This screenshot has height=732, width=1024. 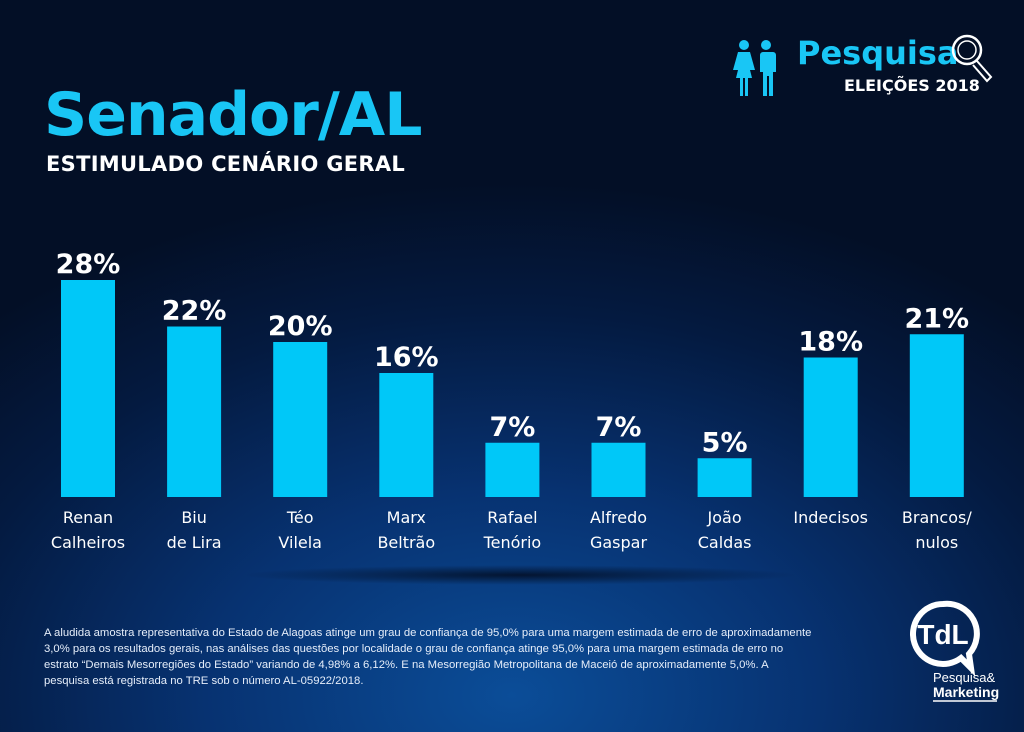 I want to click on data-label: 28%, so click(x=88, y=264).